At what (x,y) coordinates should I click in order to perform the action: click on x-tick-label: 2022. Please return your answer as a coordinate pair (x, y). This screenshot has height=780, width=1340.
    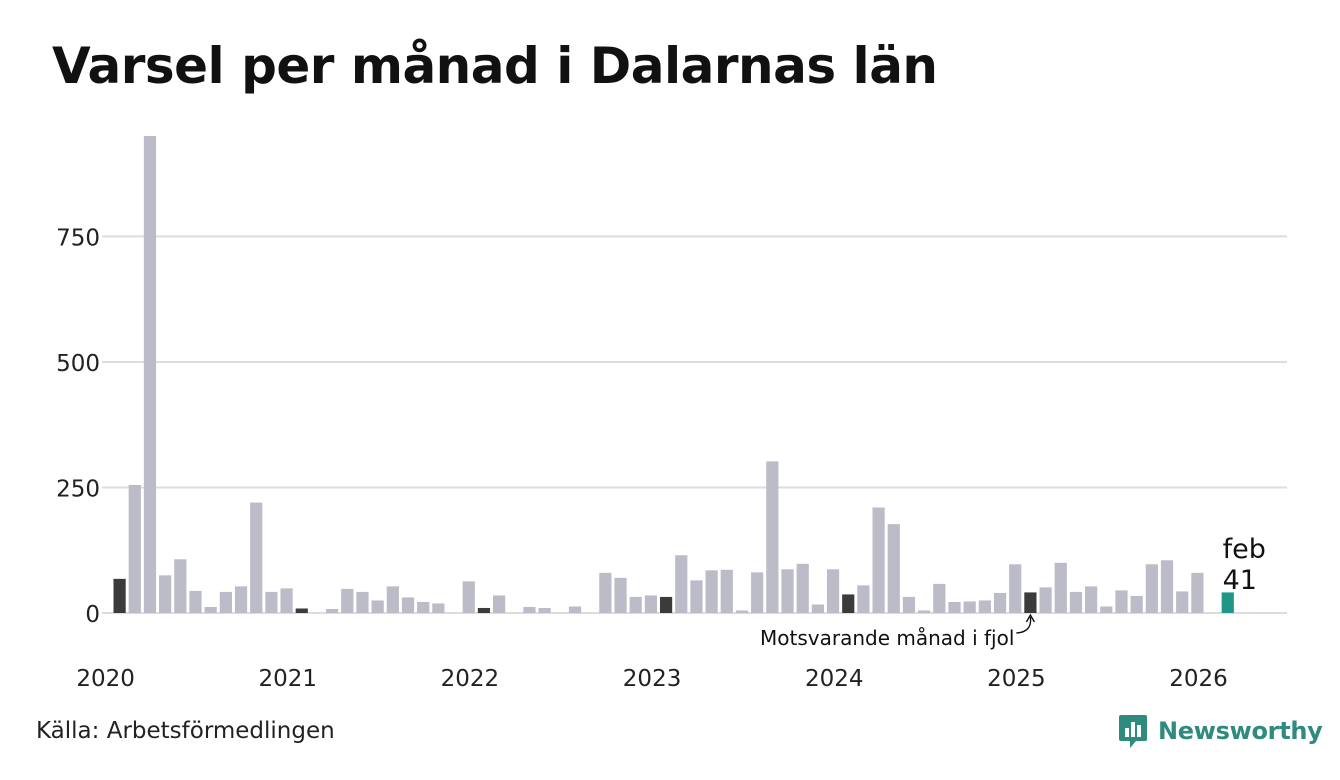
    Looking at the image, I should click on (470, 679).